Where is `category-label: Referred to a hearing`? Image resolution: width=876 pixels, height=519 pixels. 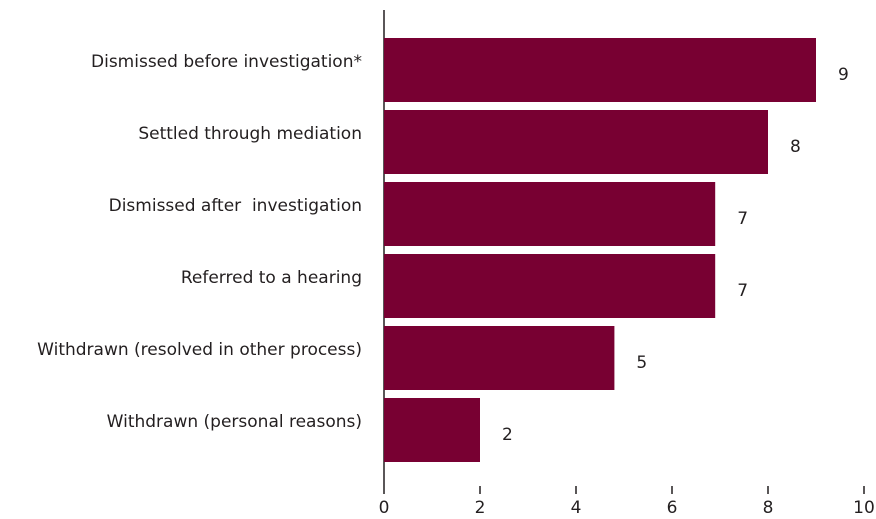
category-label: Referred to a hearing is located at coordinates (271, 278).